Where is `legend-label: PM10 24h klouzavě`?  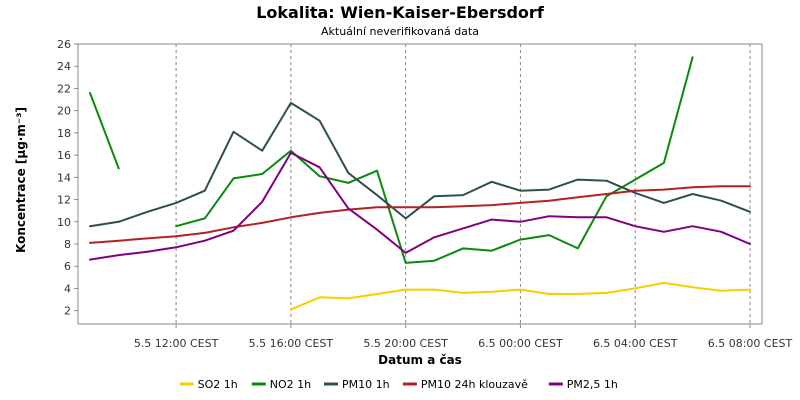 legend-label: PM10 24h klouzavě is located at coordinates (474, 384).